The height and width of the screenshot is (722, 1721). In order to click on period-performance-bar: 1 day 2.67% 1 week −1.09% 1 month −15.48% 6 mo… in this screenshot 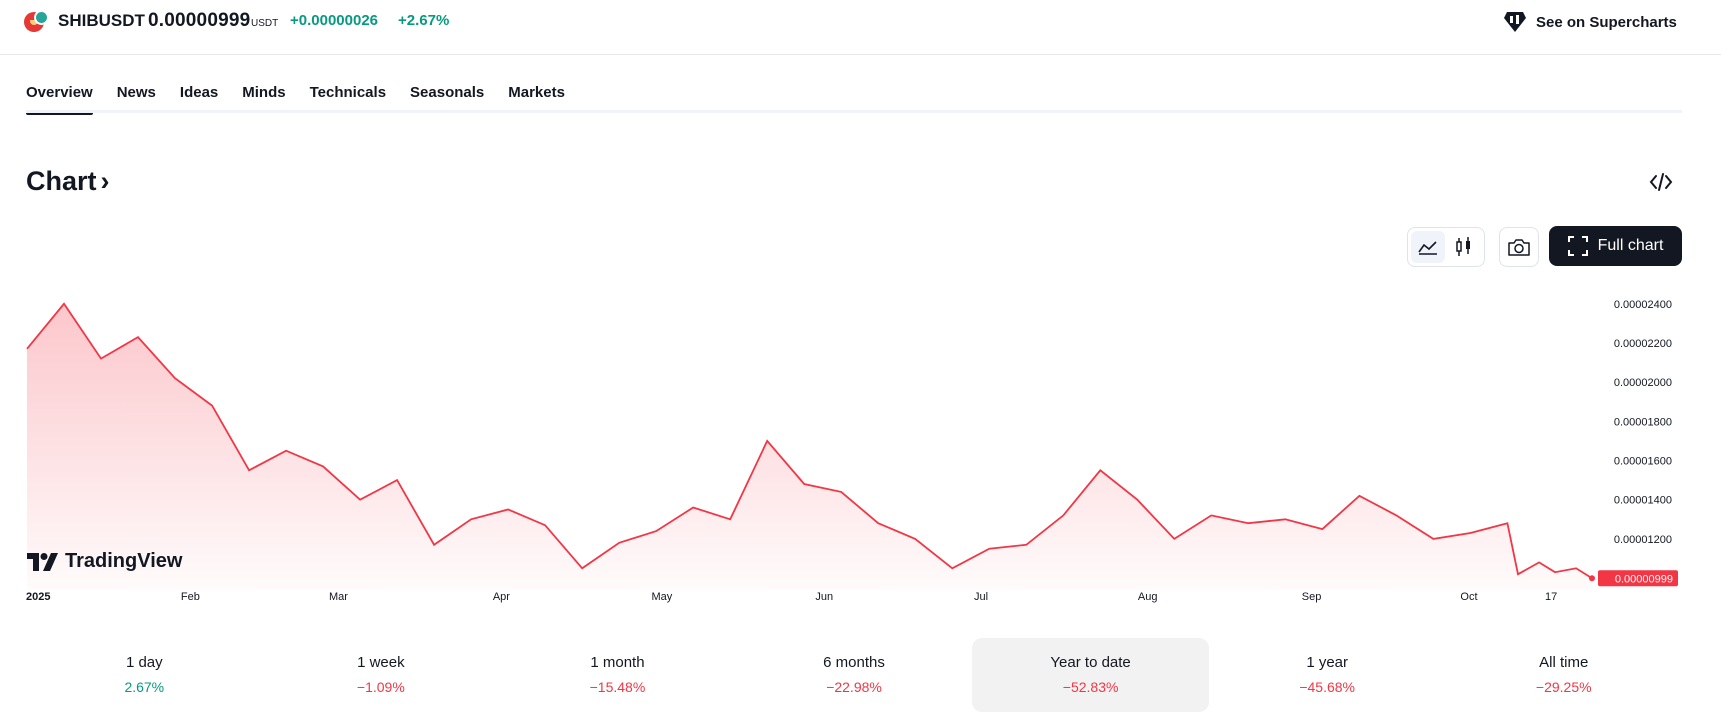, I will do `click(854, 675)`.